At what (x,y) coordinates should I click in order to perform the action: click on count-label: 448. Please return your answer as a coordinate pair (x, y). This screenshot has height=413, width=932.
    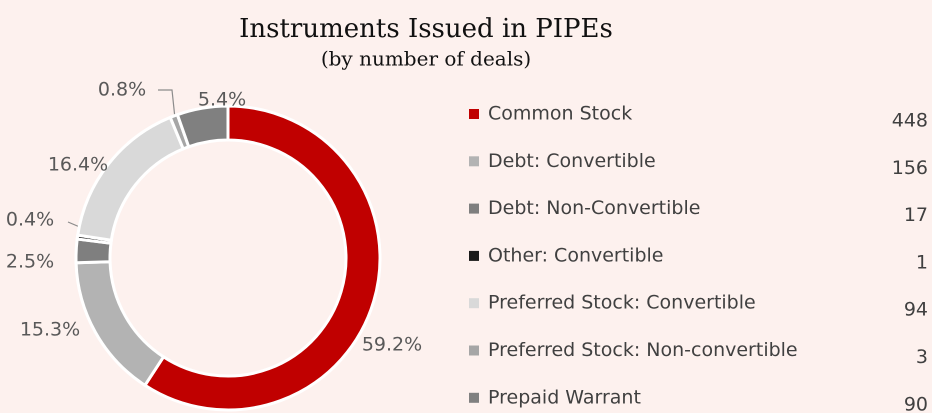
    Looking at the image, I should click on (910, 121).